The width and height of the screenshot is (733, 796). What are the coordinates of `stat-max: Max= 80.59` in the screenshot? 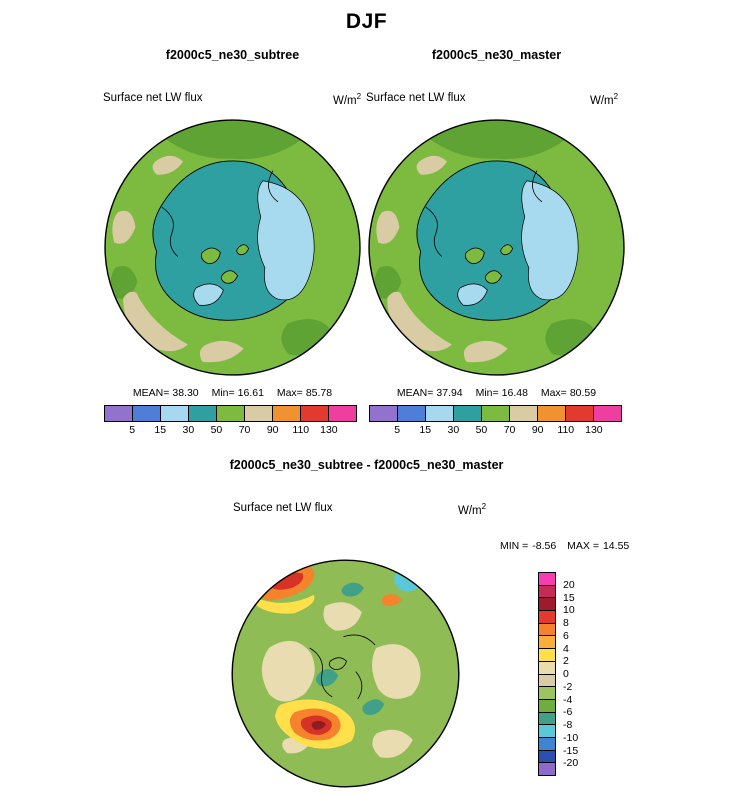 It's located at (568, 393).